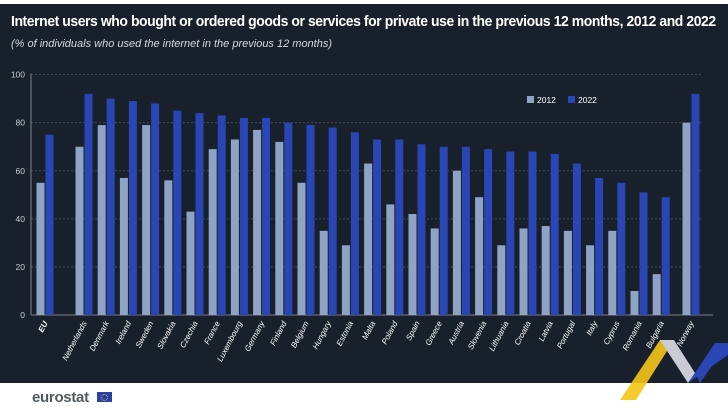 The height and width of the screenshot is (416, 728). Describe the element at coordinates (221, 215) in the screenshot. I see `bar-2022-france` at that location.